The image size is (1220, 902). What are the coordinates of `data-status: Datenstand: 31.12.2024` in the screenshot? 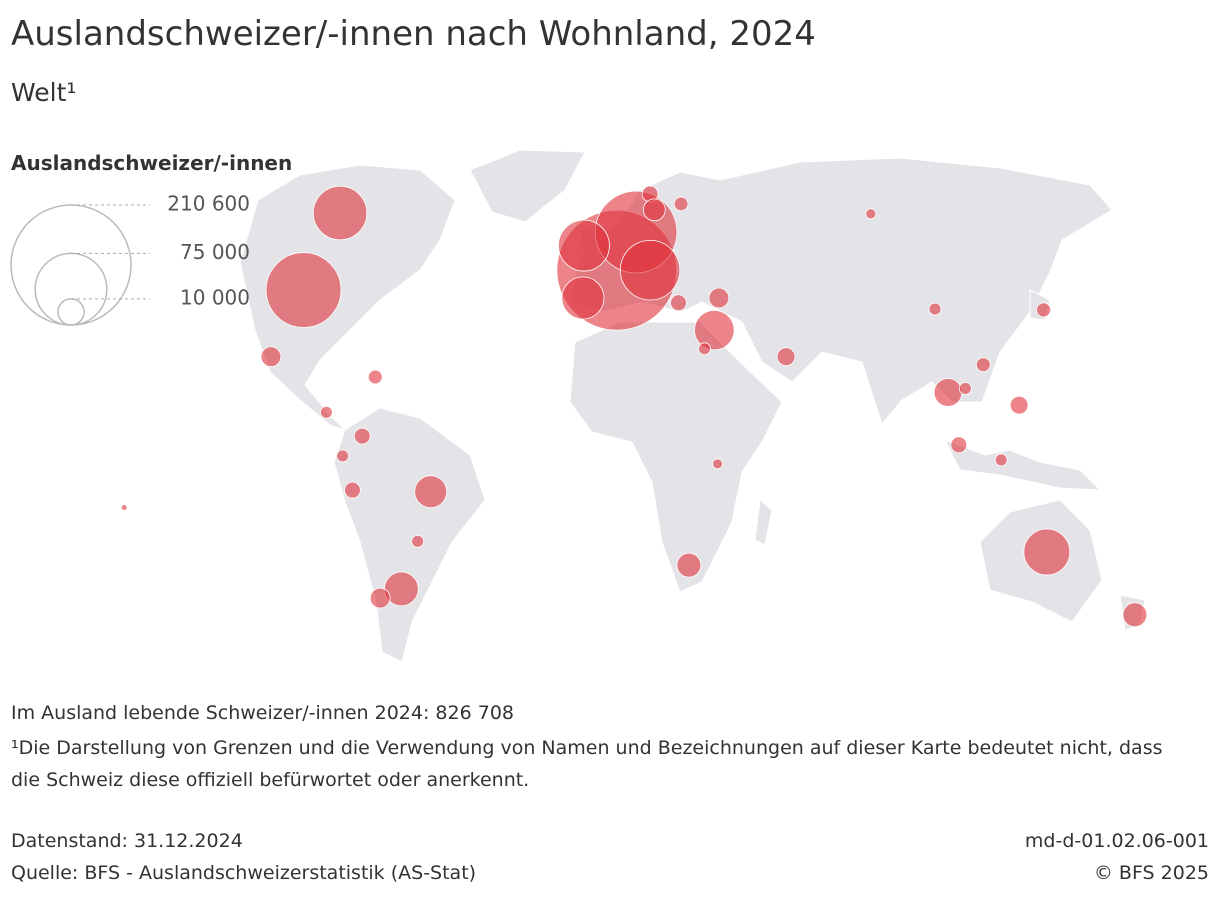 It's located at (127, 841).